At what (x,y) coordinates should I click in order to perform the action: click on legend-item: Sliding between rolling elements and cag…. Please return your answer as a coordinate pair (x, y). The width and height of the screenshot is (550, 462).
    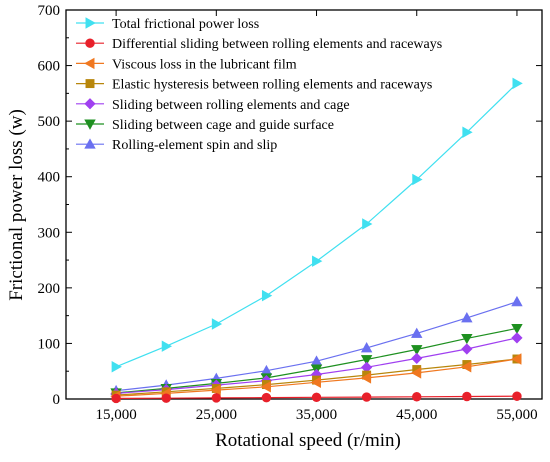
    Looking at the image, I should click on (213, 105).